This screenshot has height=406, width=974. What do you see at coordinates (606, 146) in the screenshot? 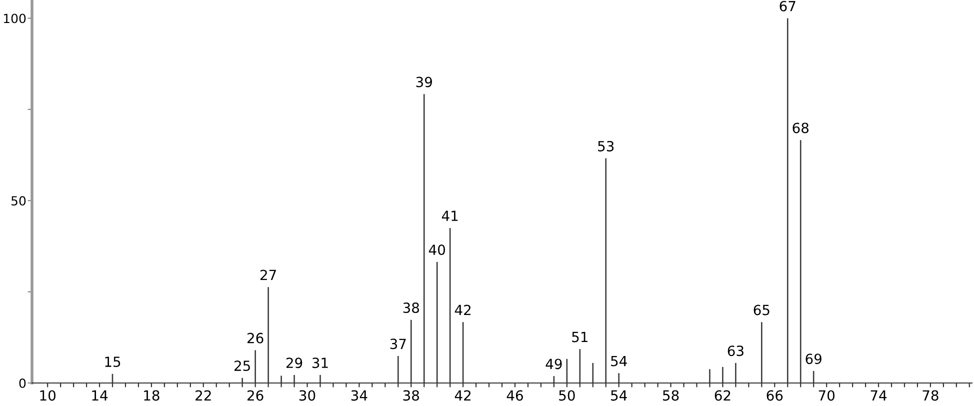
I see `annotation: 53` at bounding box center [606, 146].